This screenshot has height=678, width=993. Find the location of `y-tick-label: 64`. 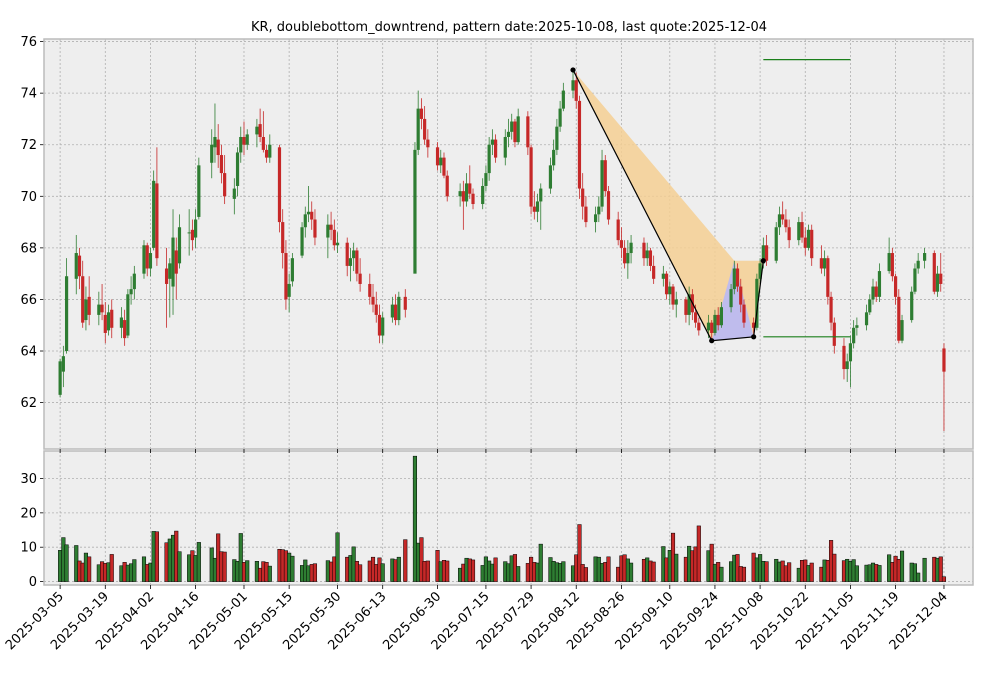

y-tick-label: 64 is located at coordinates (28, 352).